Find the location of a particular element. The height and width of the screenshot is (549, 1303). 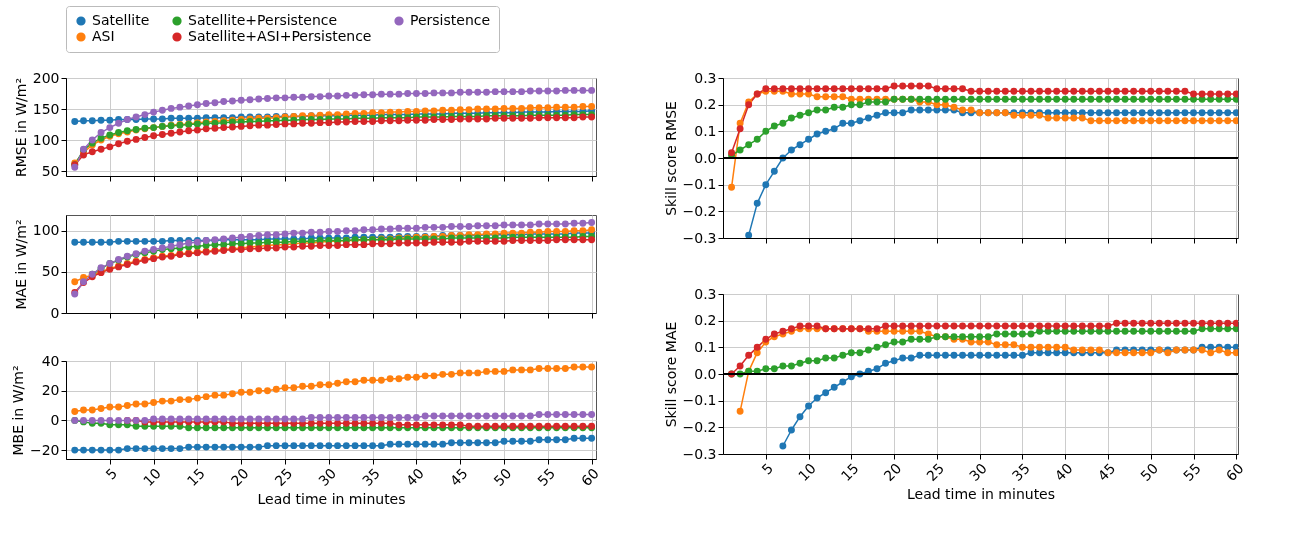

y-tick-label: 150 is located at coordinates (46, 108).